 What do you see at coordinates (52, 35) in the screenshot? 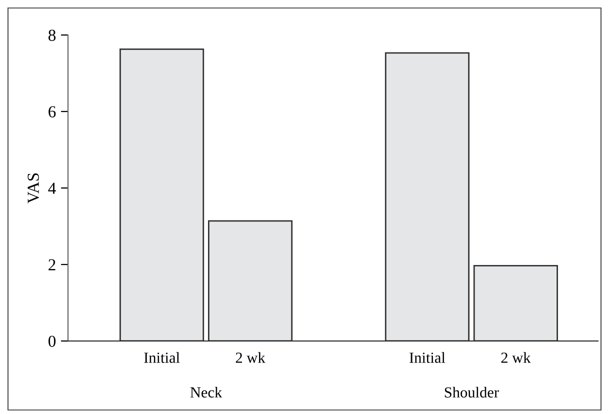
I see `y-tick-label: 8` at bounding box center [52, 35].